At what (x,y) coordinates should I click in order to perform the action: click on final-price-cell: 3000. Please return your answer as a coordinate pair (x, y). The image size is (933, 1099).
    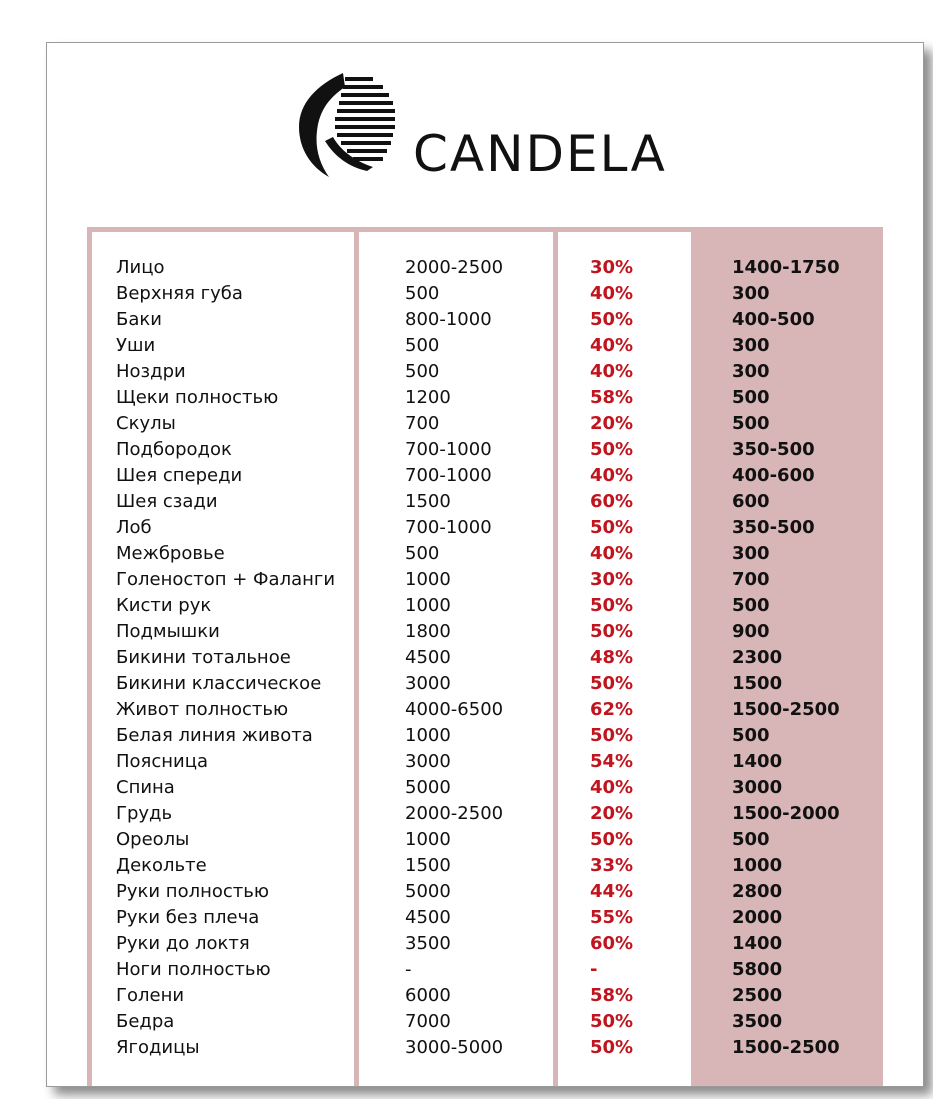
    Looking at the image, I should click on (757, 787).